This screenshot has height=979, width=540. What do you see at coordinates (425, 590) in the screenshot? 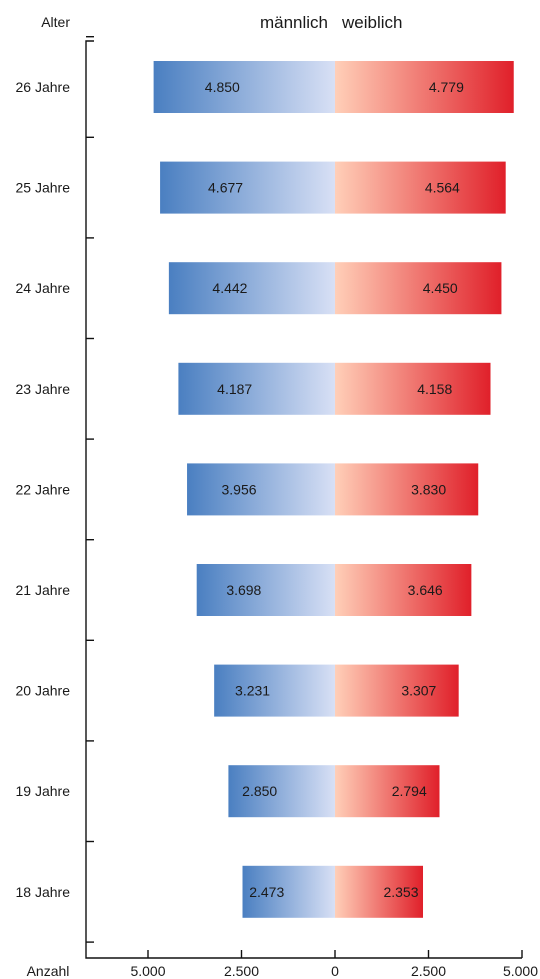
I see `value-label-female: 3.646` at bounding box center [425, 590].